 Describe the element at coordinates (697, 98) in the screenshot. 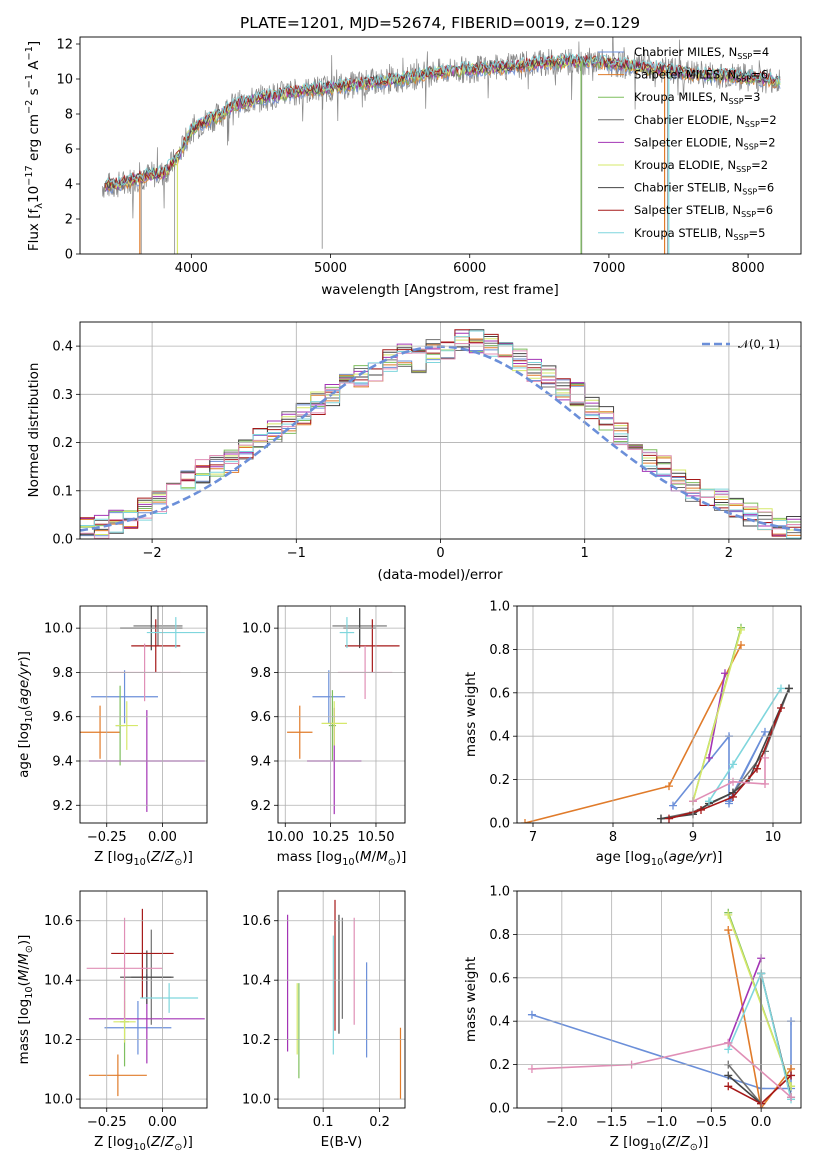

I see `legend-entry: Kroupa MILES, NSSP=3` at that location.